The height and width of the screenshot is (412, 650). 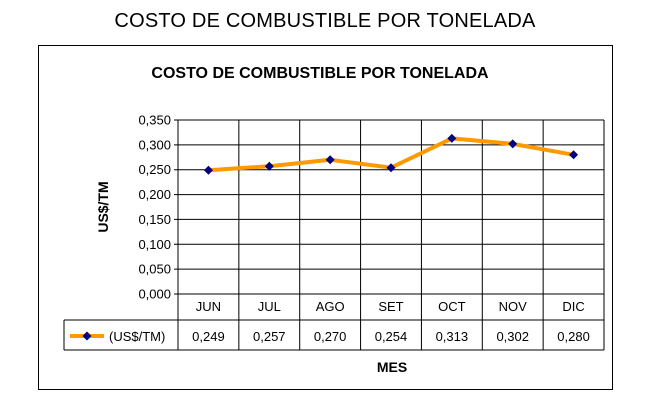 I want to click on x-tick-label: OCT, so click(x=452, y=306).